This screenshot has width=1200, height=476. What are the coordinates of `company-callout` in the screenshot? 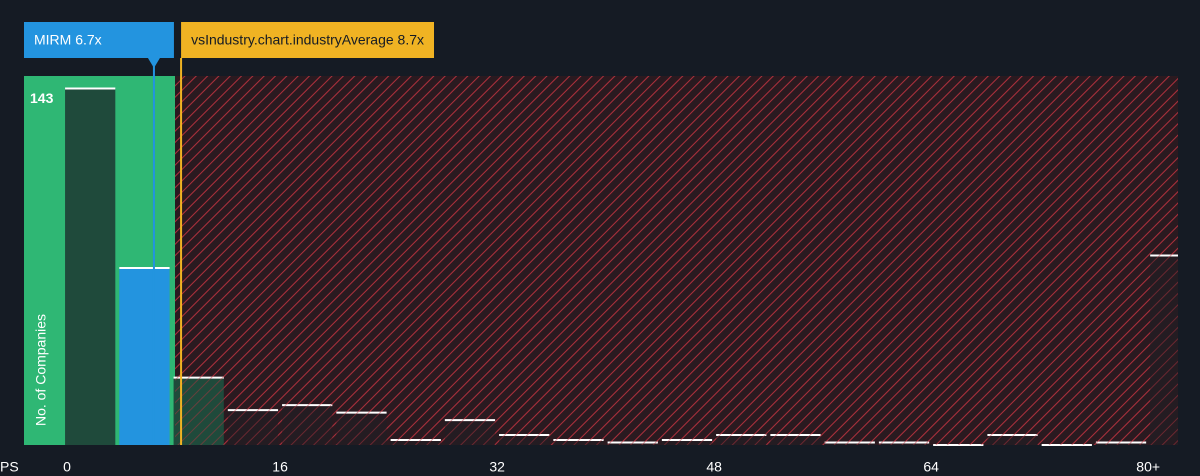 It's located at (99, 40).